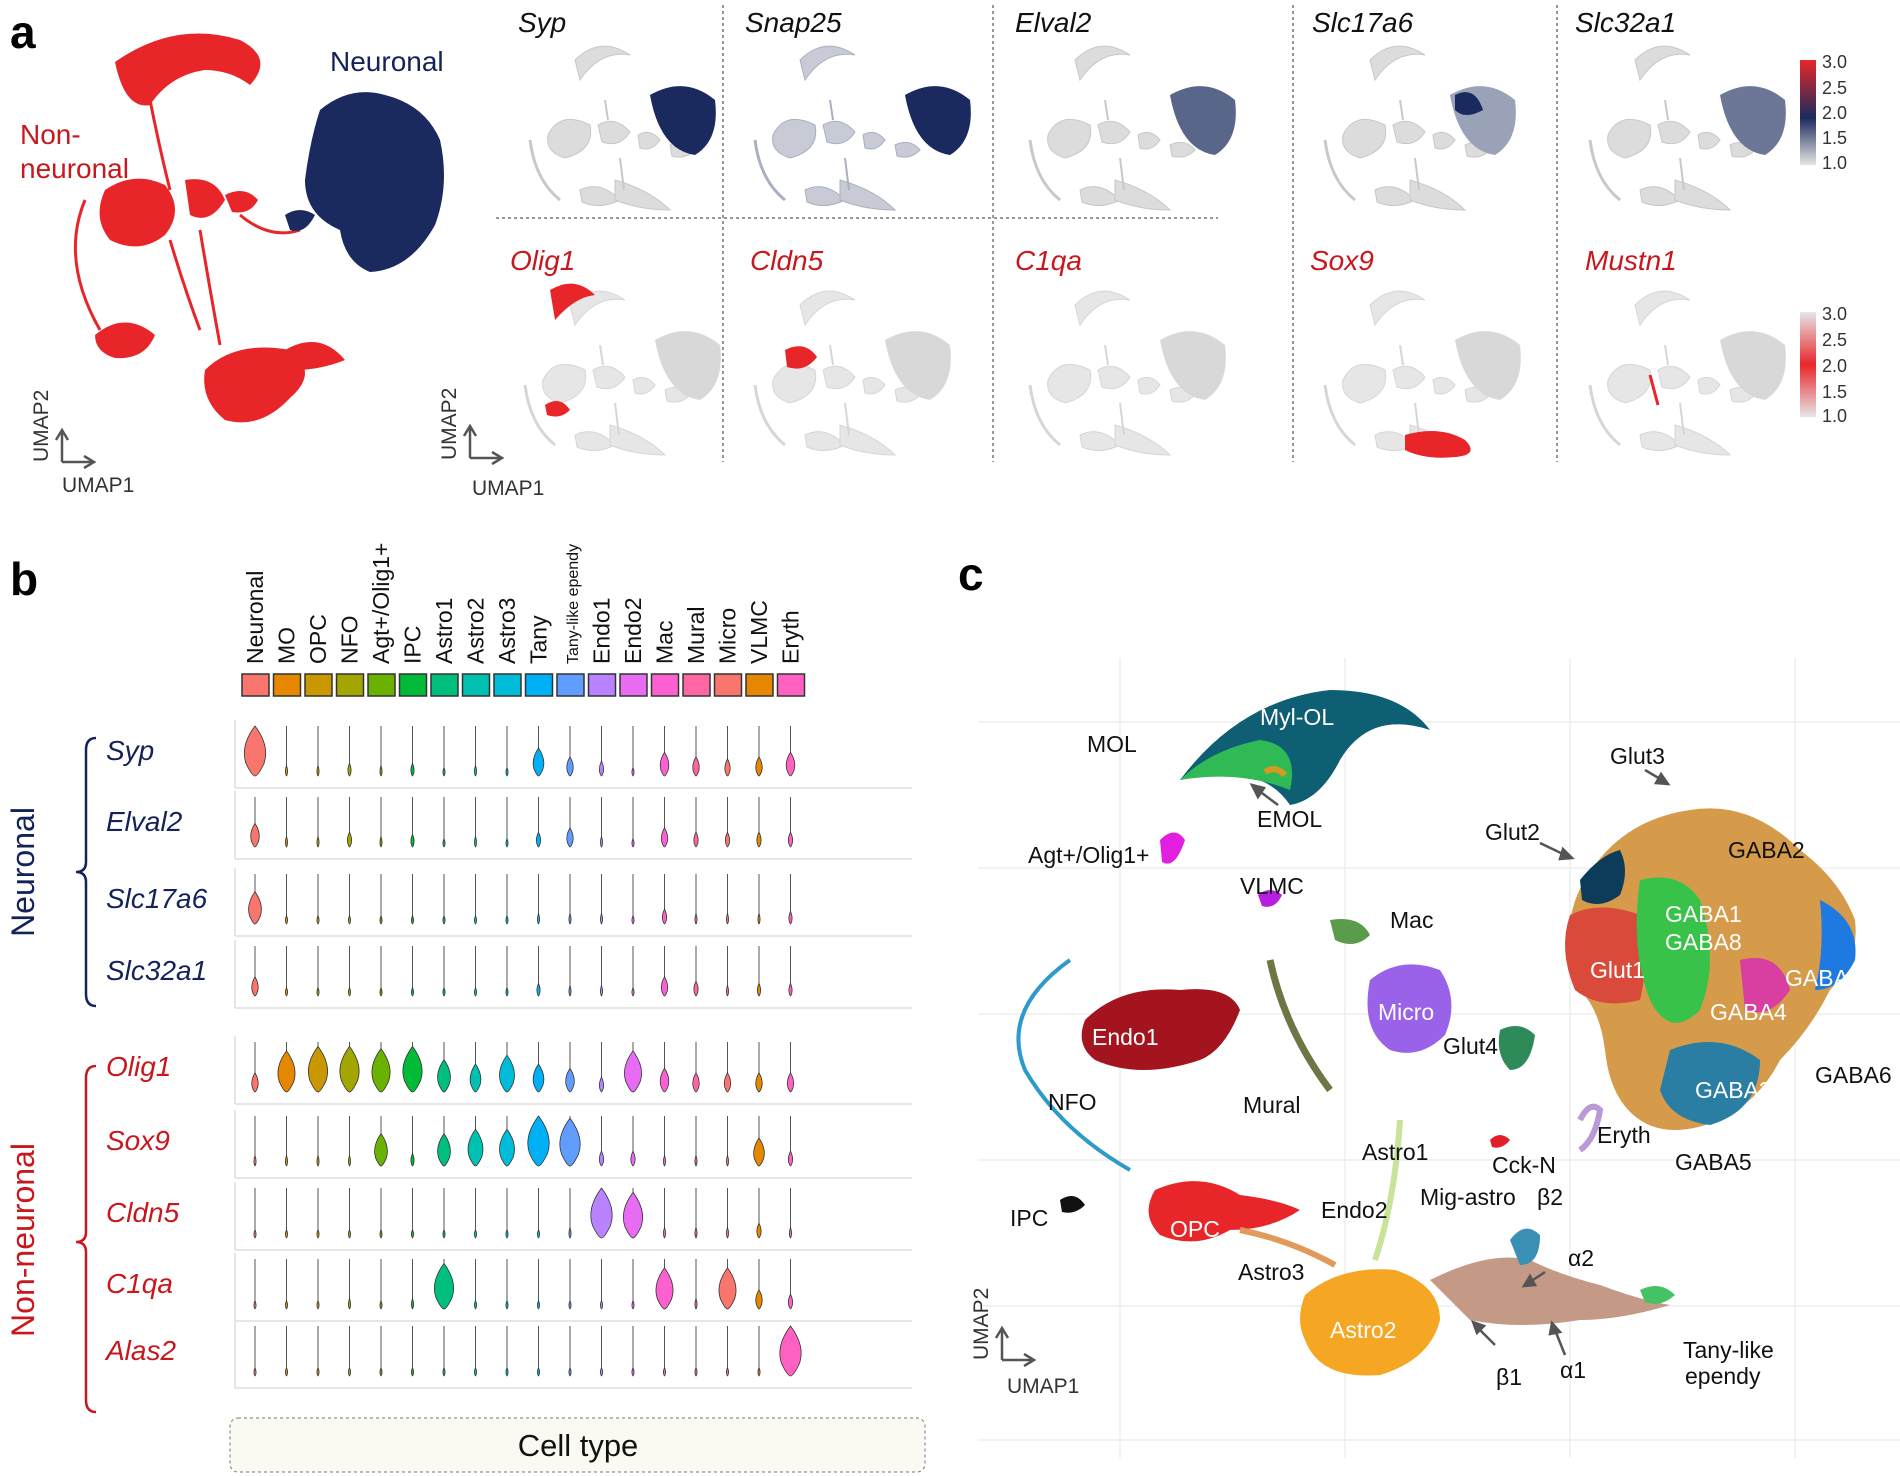 The height and width of the screenshot is (1476, 1900). What do you see at coordinates (1299, 1026) in the screenshot?
I see `cluster-mural` at bounding box center [1299, 1026].